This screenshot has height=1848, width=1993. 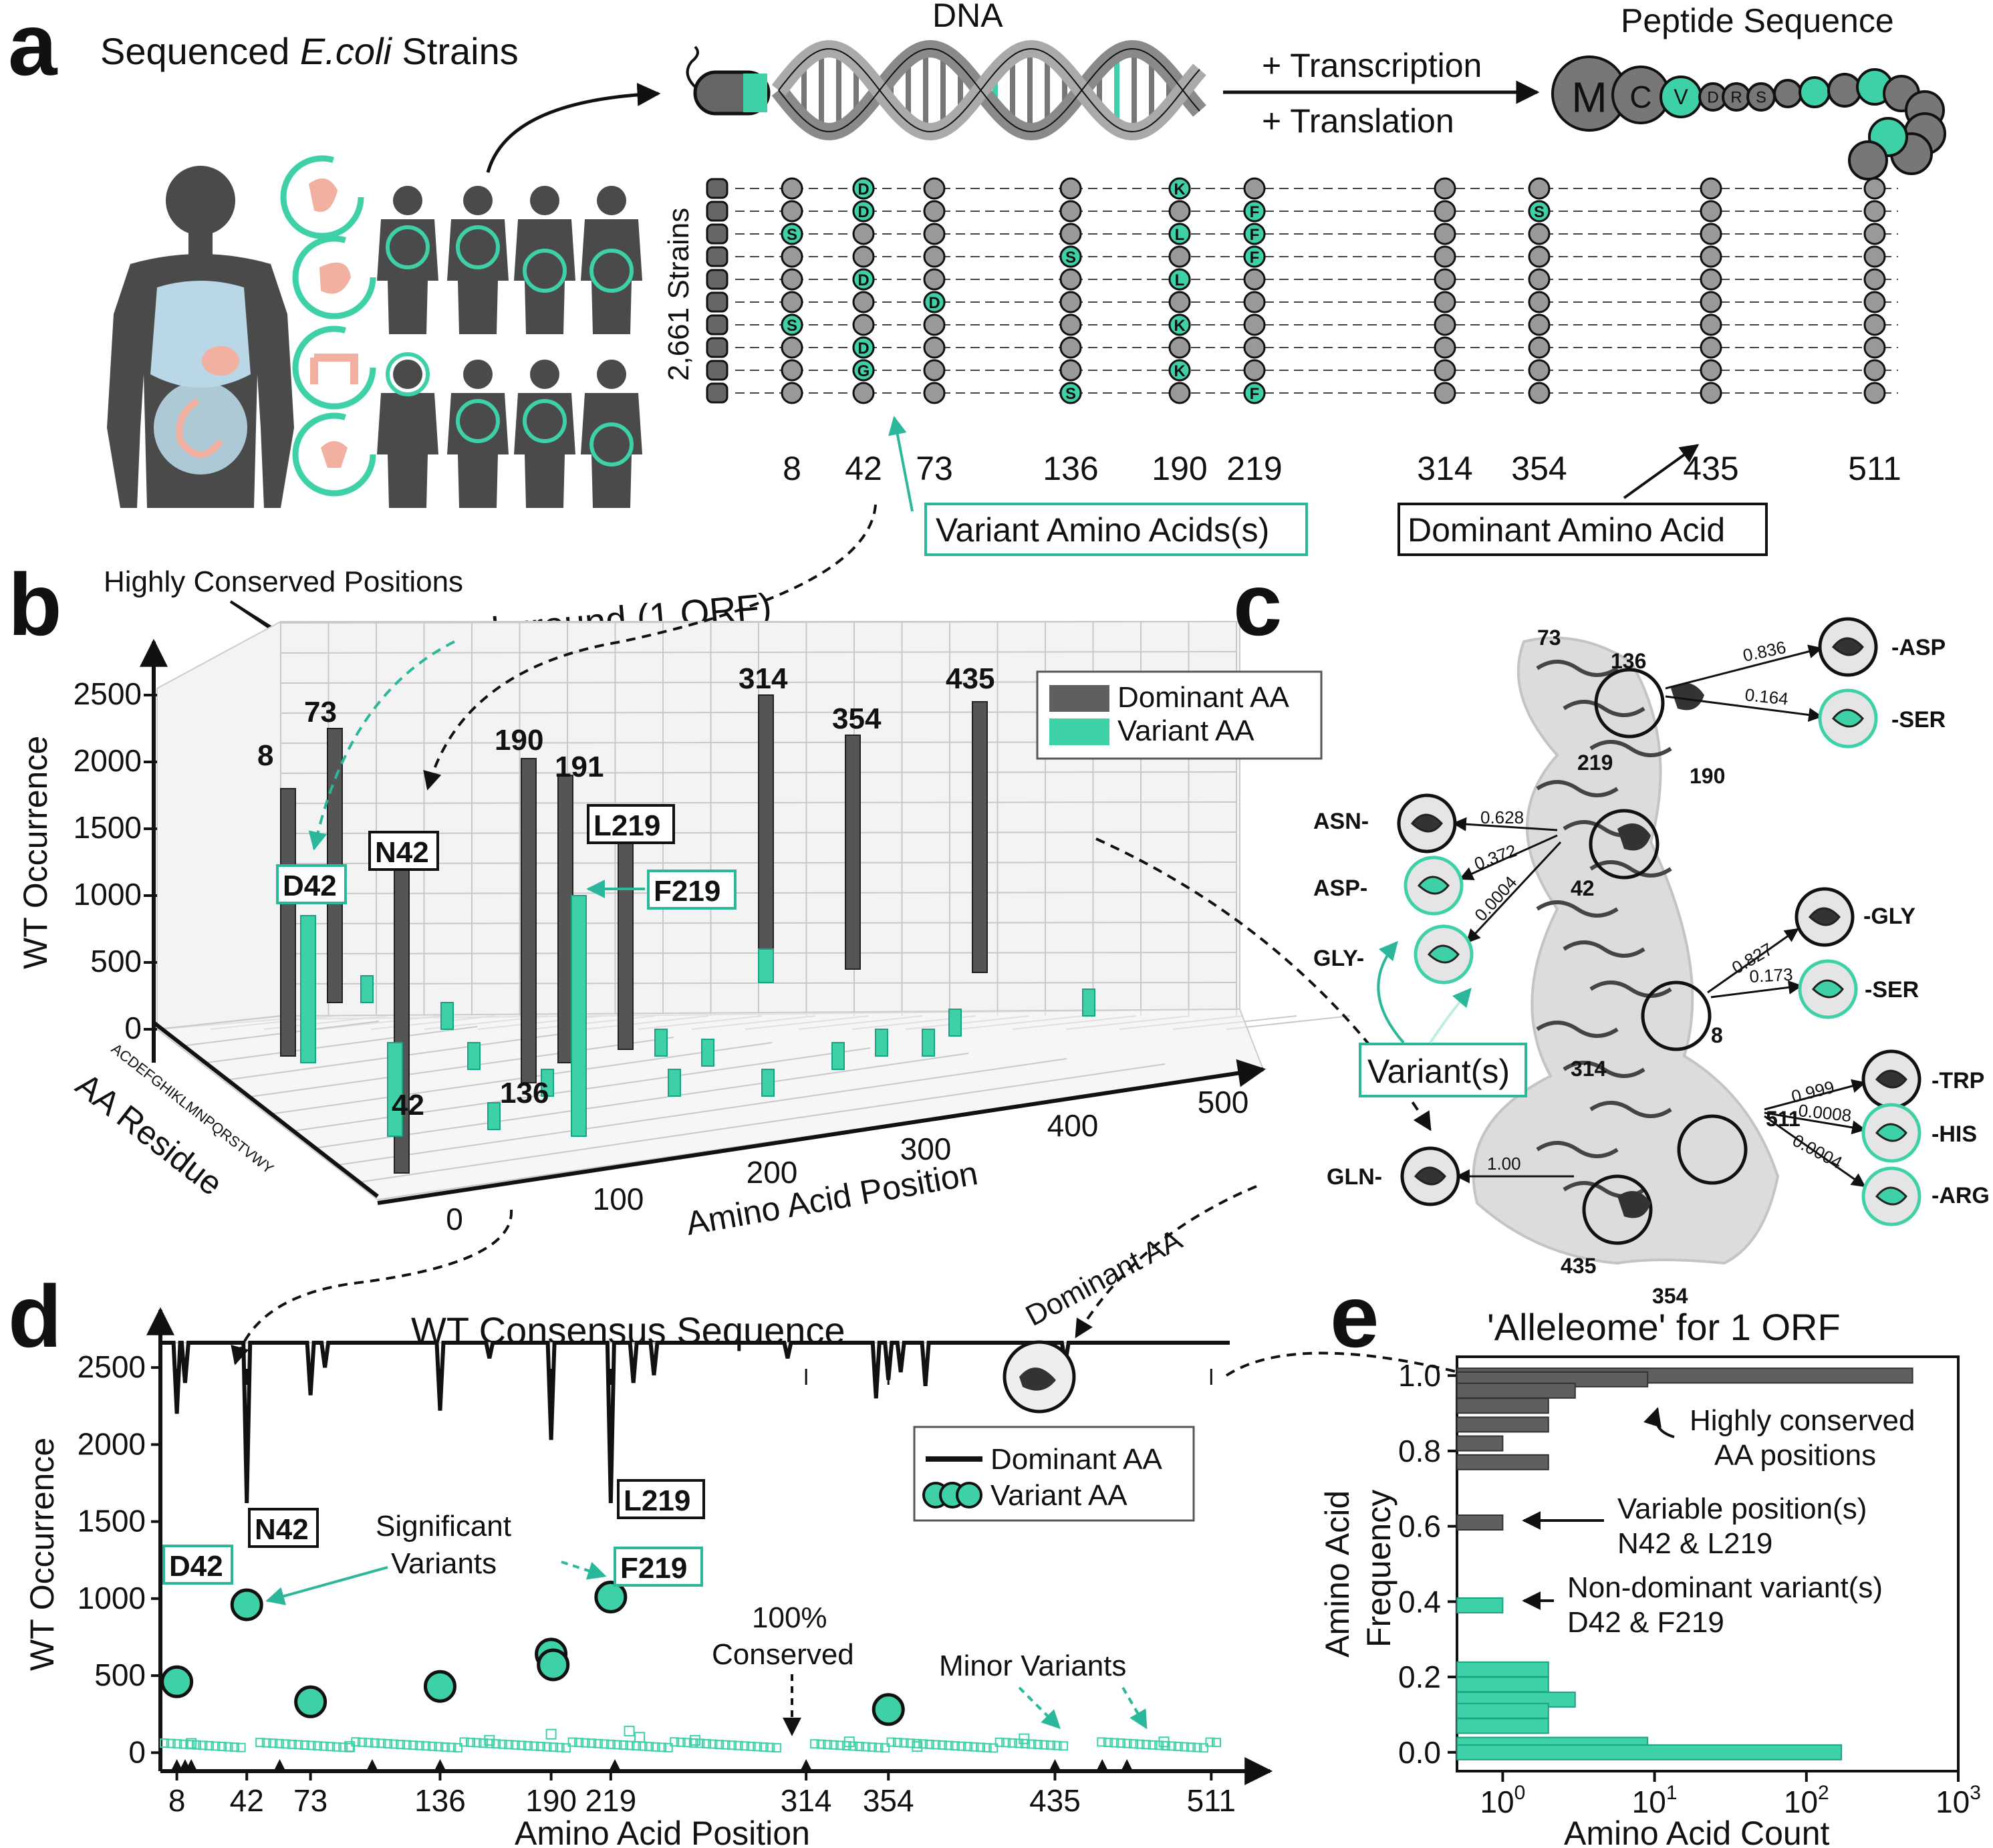 What do you see at coordinates (137, 1751) in the screenshot?
I see `y-tick: 0` at bounding box center [137, 1751].